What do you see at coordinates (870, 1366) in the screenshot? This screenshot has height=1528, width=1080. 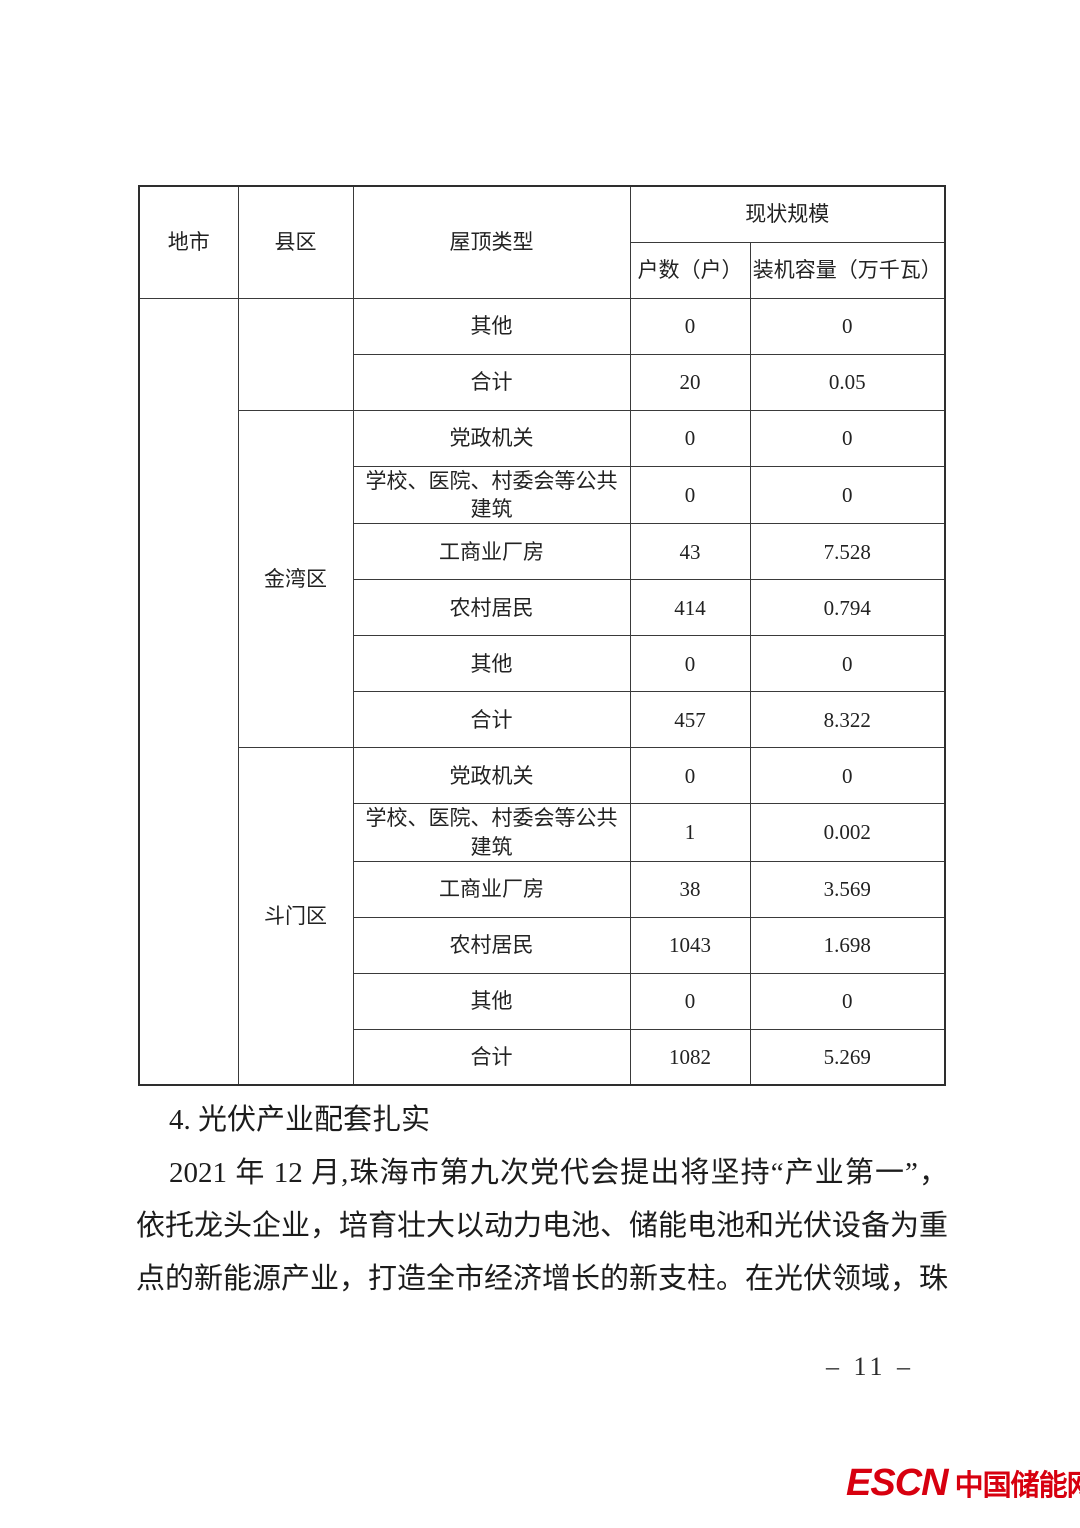 I see `page-number: – 11 –` at bounding box center [870, 1366].